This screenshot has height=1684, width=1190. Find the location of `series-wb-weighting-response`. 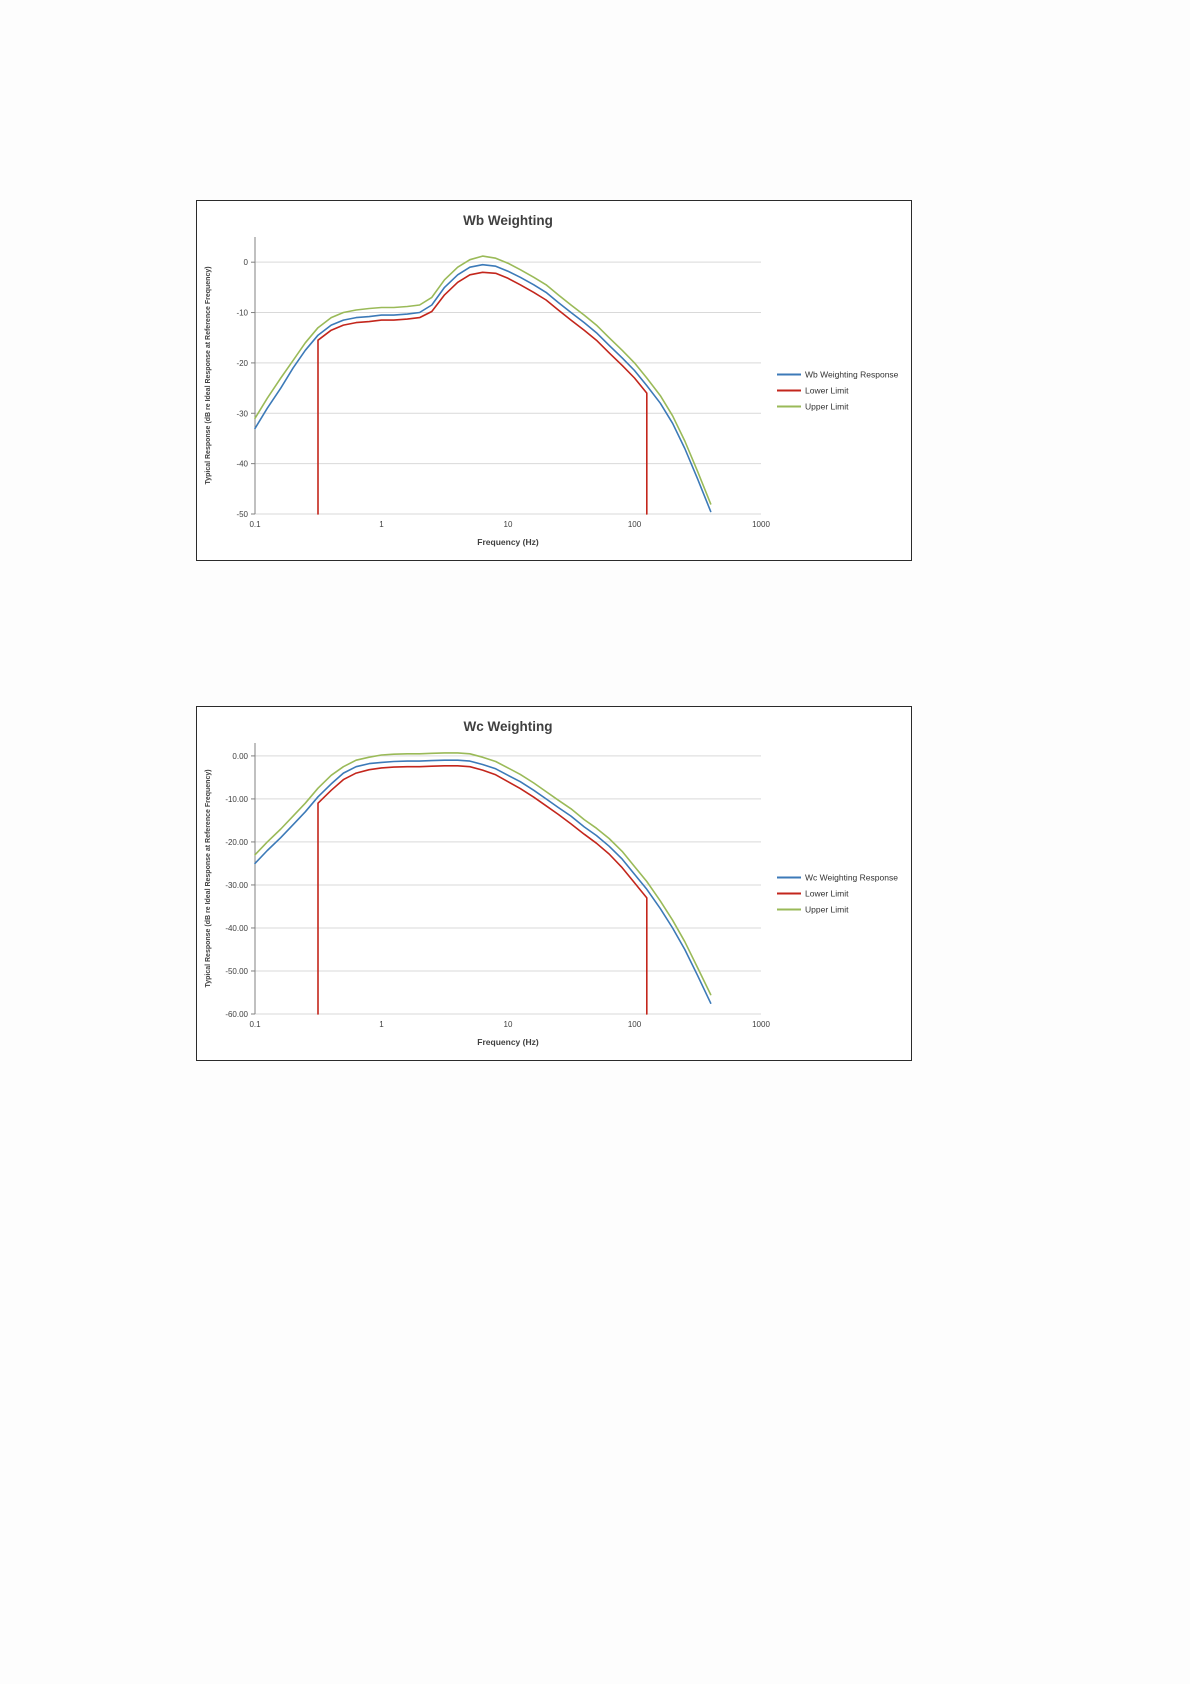

series-wb-weighting-response is located at coordinates (483, 388).